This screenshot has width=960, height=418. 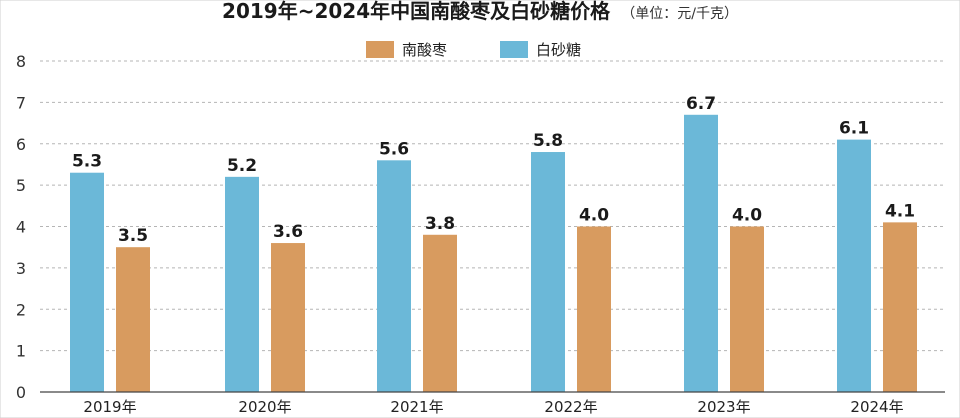 I want to click on chart-title-unit: （单位：元/千克）, so click(x=679, y=14).